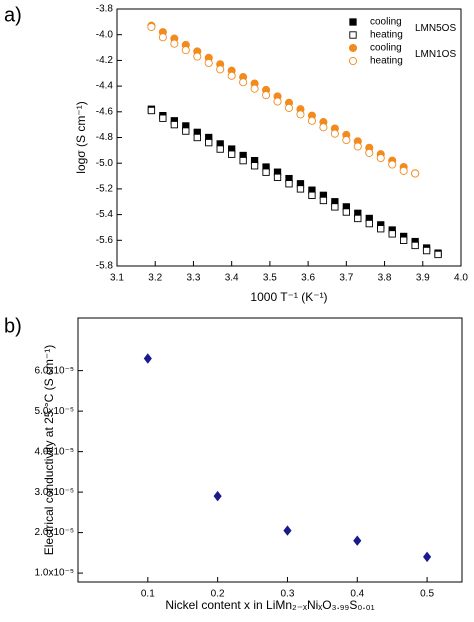 The height and width of the screenshot is (622, 474). Describe the element at coordinates (232, 278) in the screenshot. I see `x-tick-label: 3.4` at that location.